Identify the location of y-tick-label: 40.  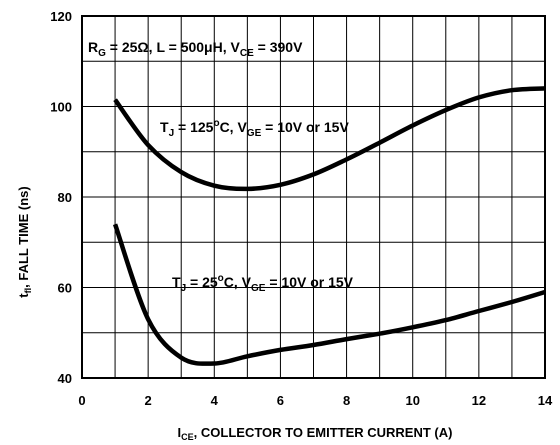
(65, 378).